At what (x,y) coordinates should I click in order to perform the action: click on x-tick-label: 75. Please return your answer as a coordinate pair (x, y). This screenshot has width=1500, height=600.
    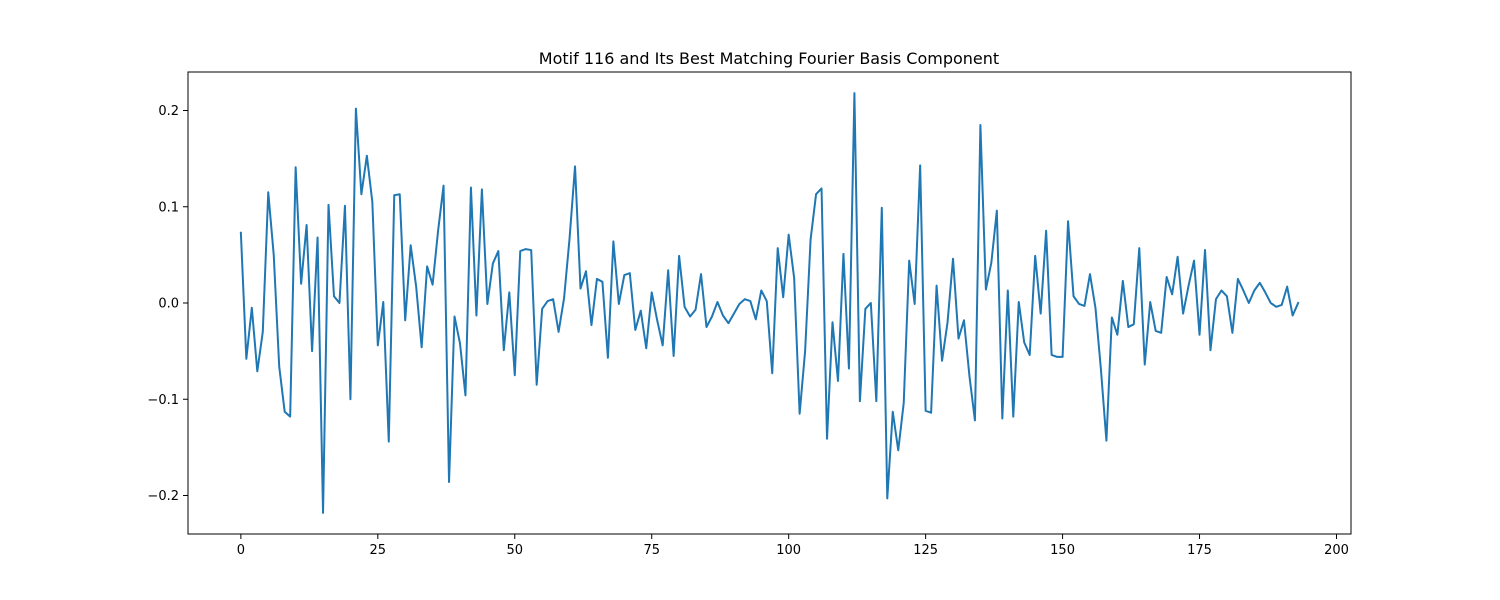
    Looking at the image, I should click on (651, 550).